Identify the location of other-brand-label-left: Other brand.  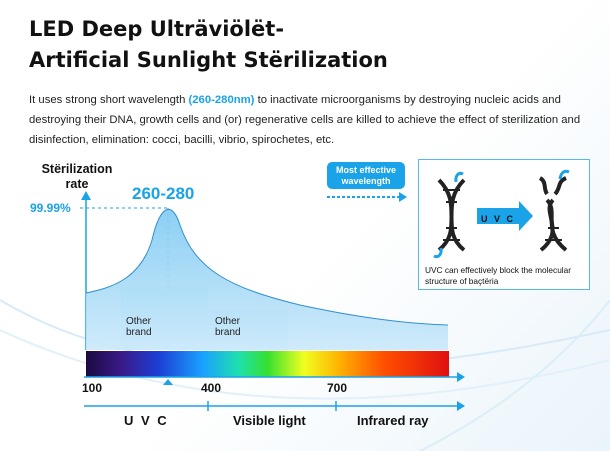
(139, 327).